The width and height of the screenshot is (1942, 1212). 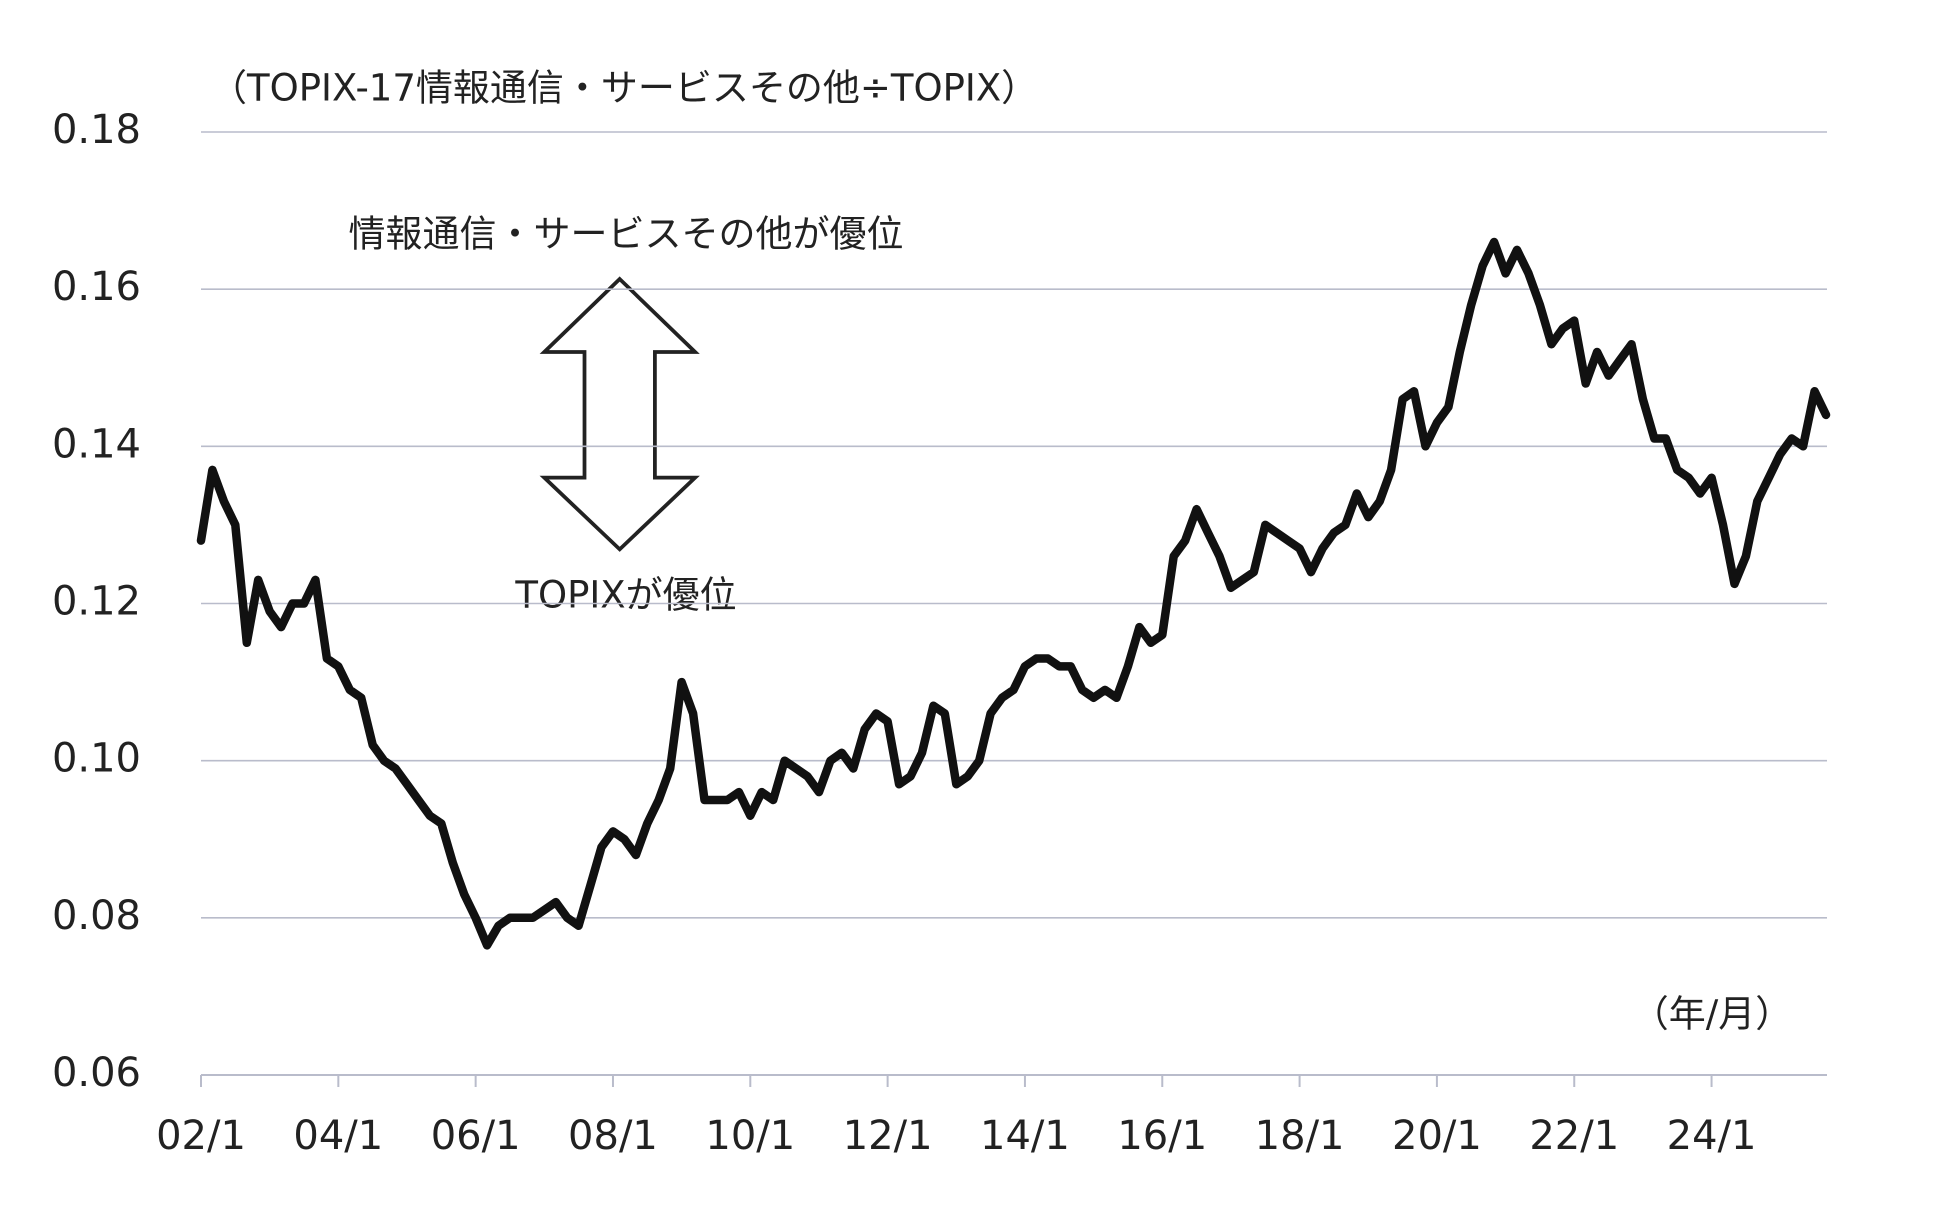 I want to click on y-tick-label: 0.14, so click(x=96, y=444).